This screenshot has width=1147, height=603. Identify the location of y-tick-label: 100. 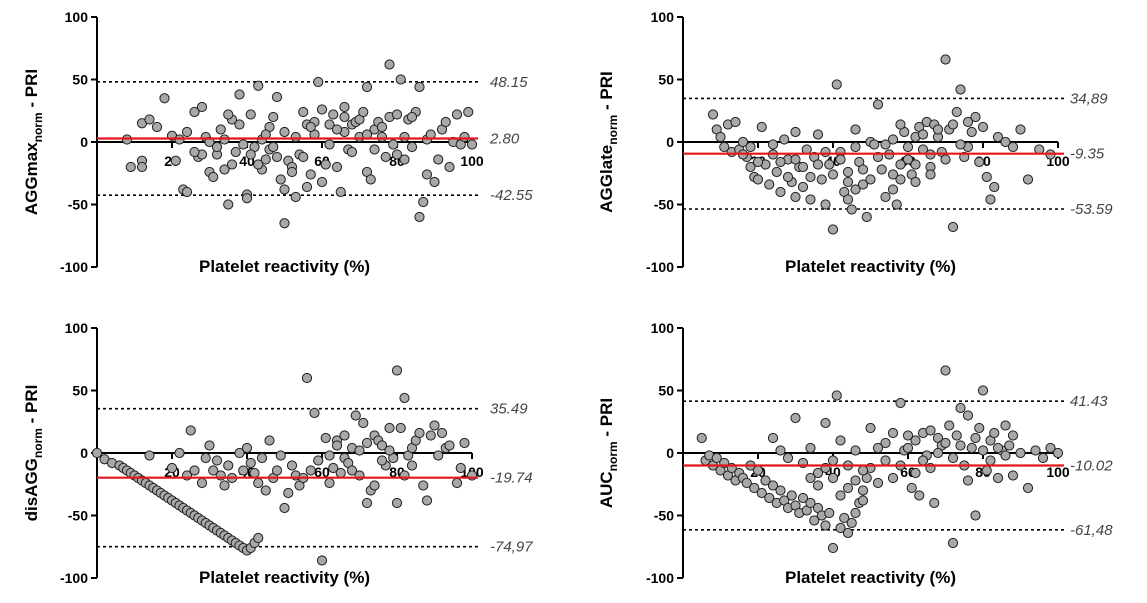
(663, 17).